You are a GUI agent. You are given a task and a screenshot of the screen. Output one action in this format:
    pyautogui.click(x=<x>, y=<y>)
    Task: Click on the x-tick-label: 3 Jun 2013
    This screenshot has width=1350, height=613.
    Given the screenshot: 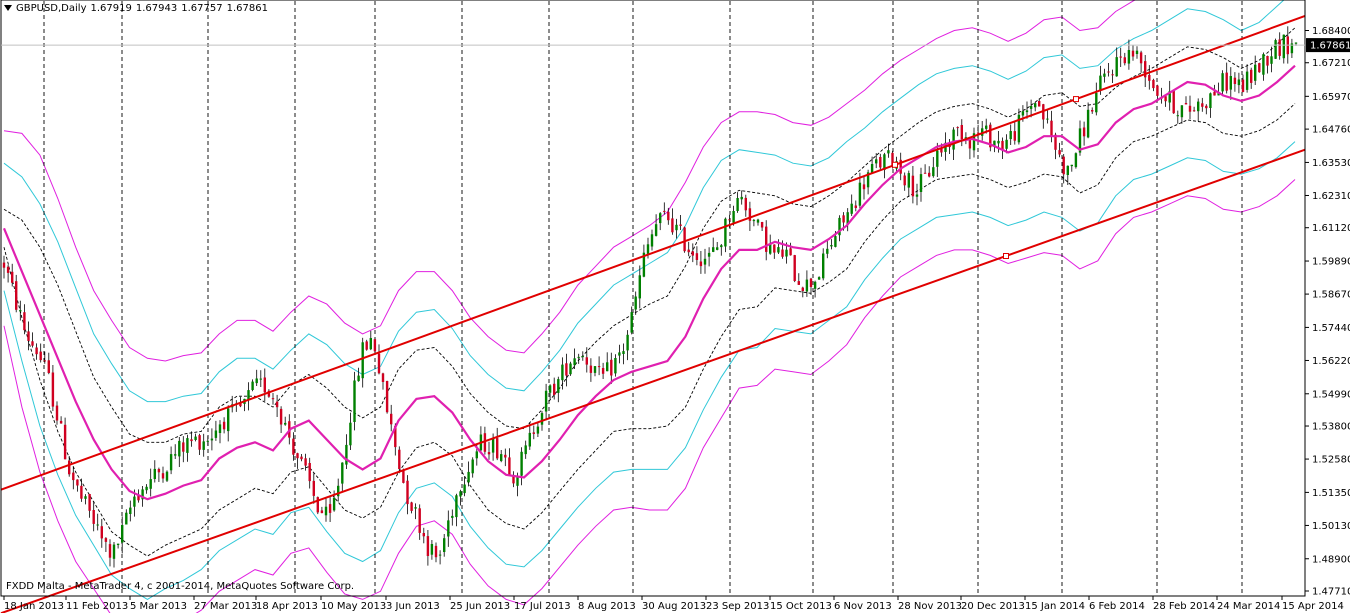 What is the action you would take?
    pyautogui.click(x=413, y=606)
    